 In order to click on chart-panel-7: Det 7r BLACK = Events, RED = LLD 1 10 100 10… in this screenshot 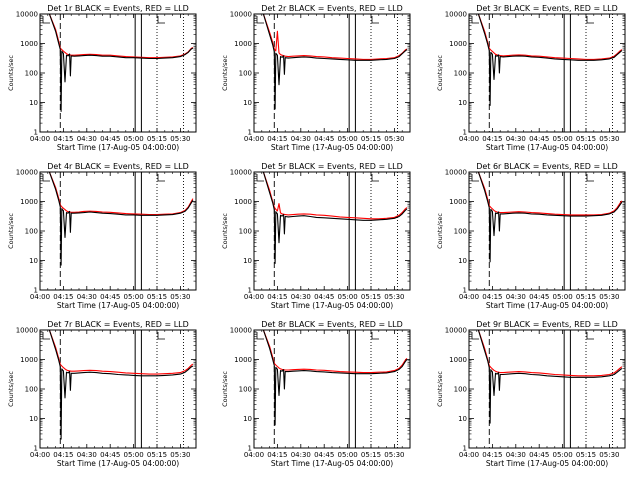, I will do `click(102, 394)`.